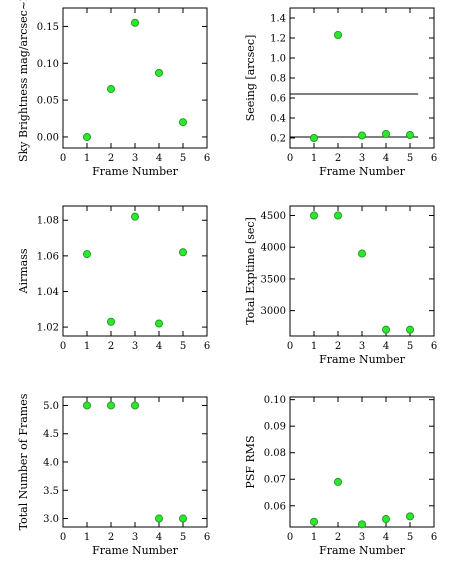 The width and height of the screenshot is (453, 566). Describe the element at coordinates (275, 480) in the screenshot. I see `y-tick-label: 0.07` at that location.